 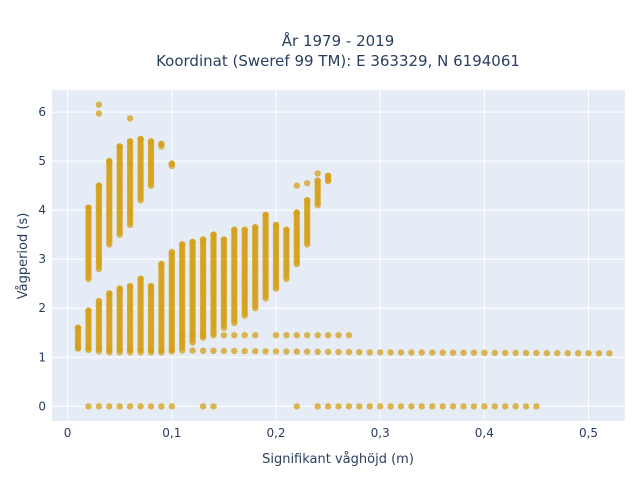 What do you see at coordinates (42, 357) in the screenshot?
I see `y-tick-label: 1` at bounding box center [42, 357].